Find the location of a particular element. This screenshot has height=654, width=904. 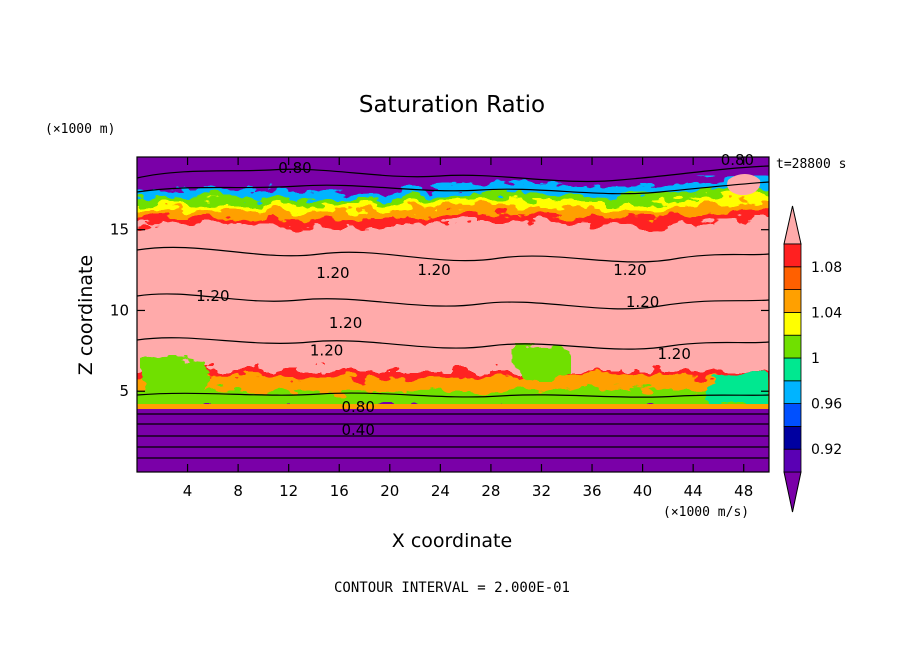

y-tick-label-0: 5 is located at coordinates (124, 391).